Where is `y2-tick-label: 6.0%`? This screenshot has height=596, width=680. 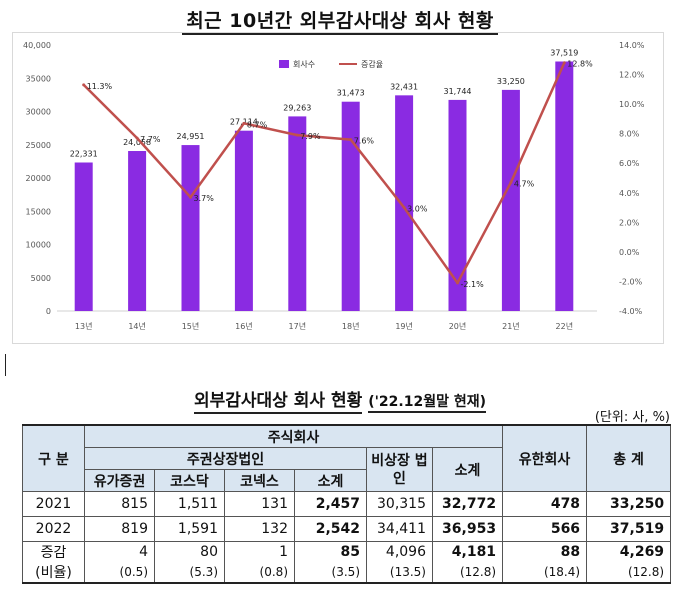 y2-tick-label: 6.0% is located at coordinates (629, 163).